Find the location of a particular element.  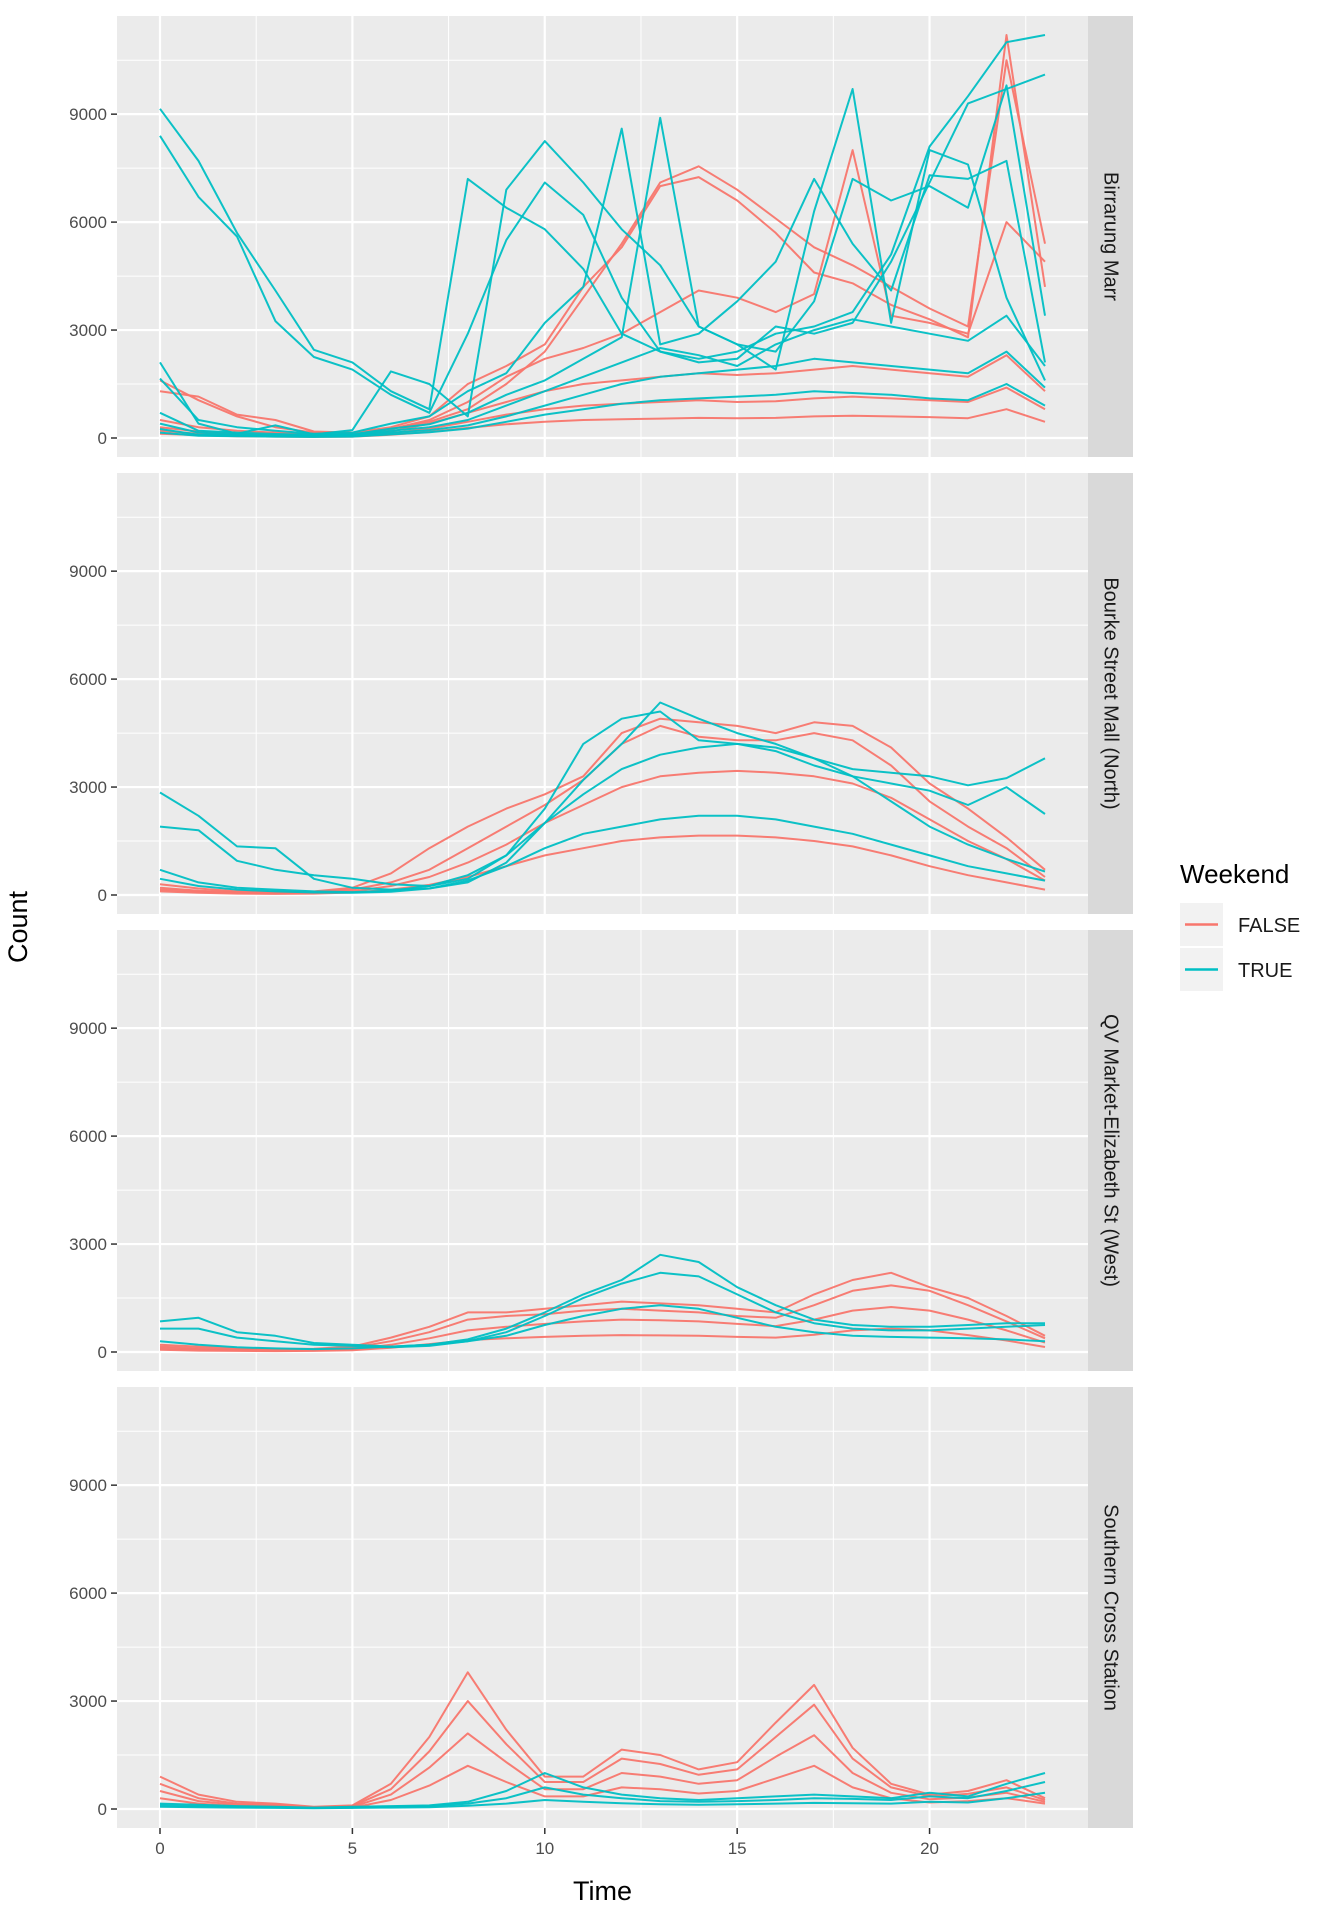

x-tick-label: 15 is located at coordinates (737, 1848).